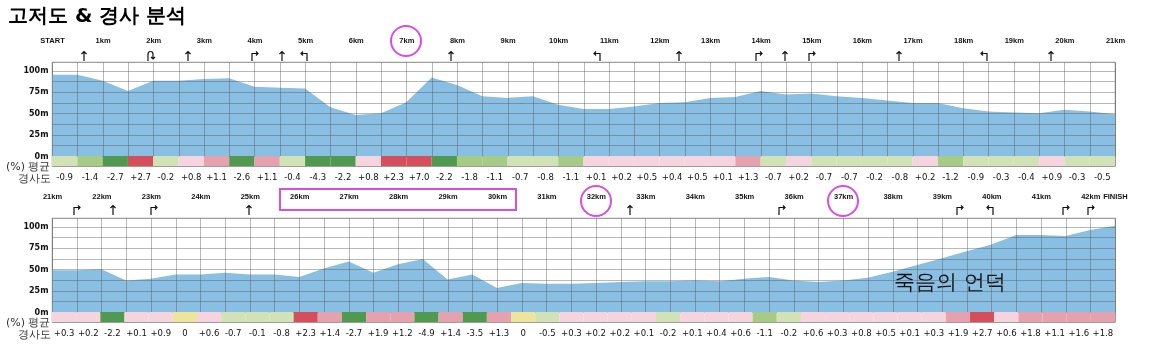  I want to click on data-label: -1.8, so click(469, 177).